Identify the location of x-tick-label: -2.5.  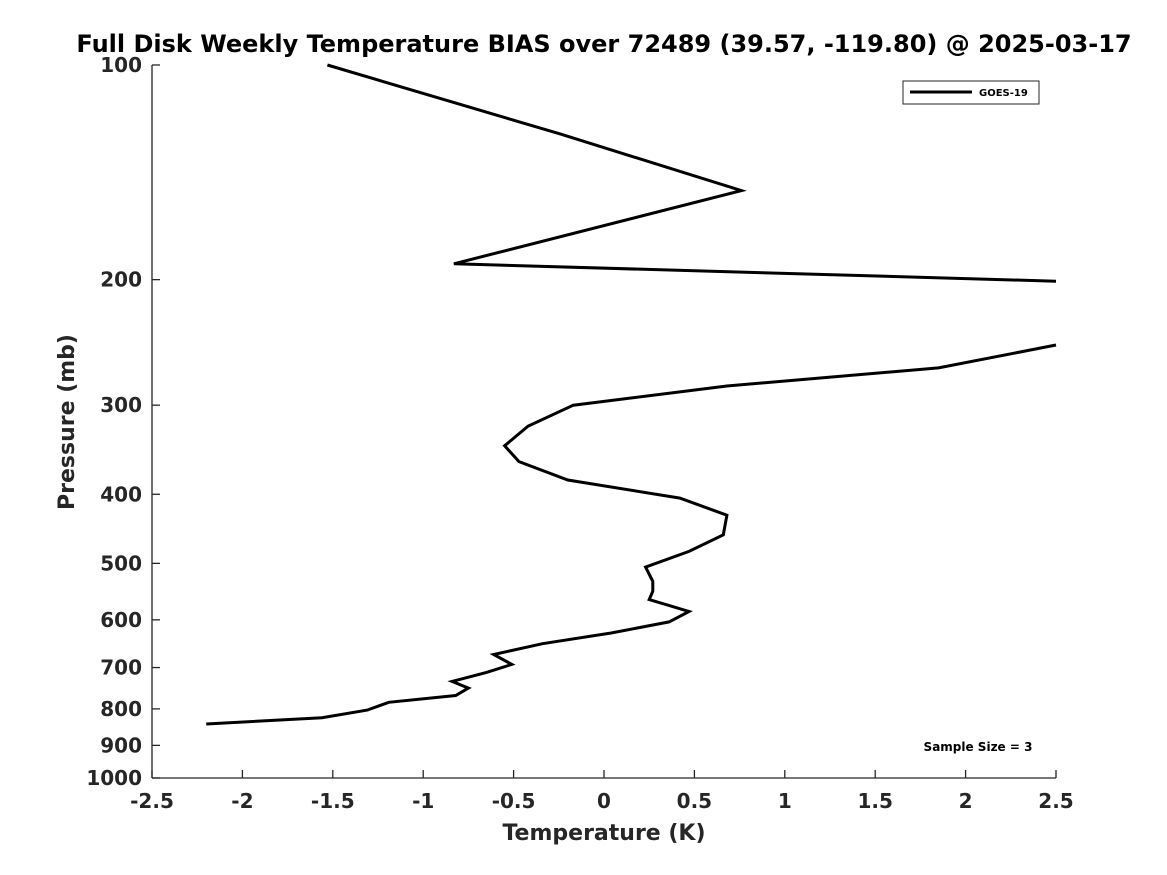
(152, 801).